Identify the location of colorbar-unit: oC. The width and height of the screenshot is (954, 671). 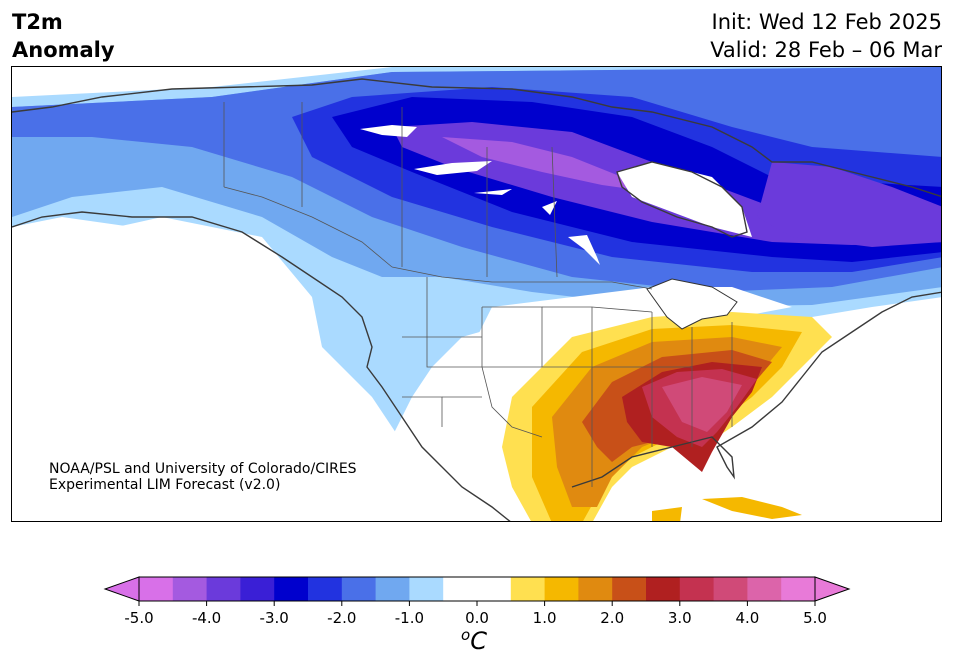
(474, 640).